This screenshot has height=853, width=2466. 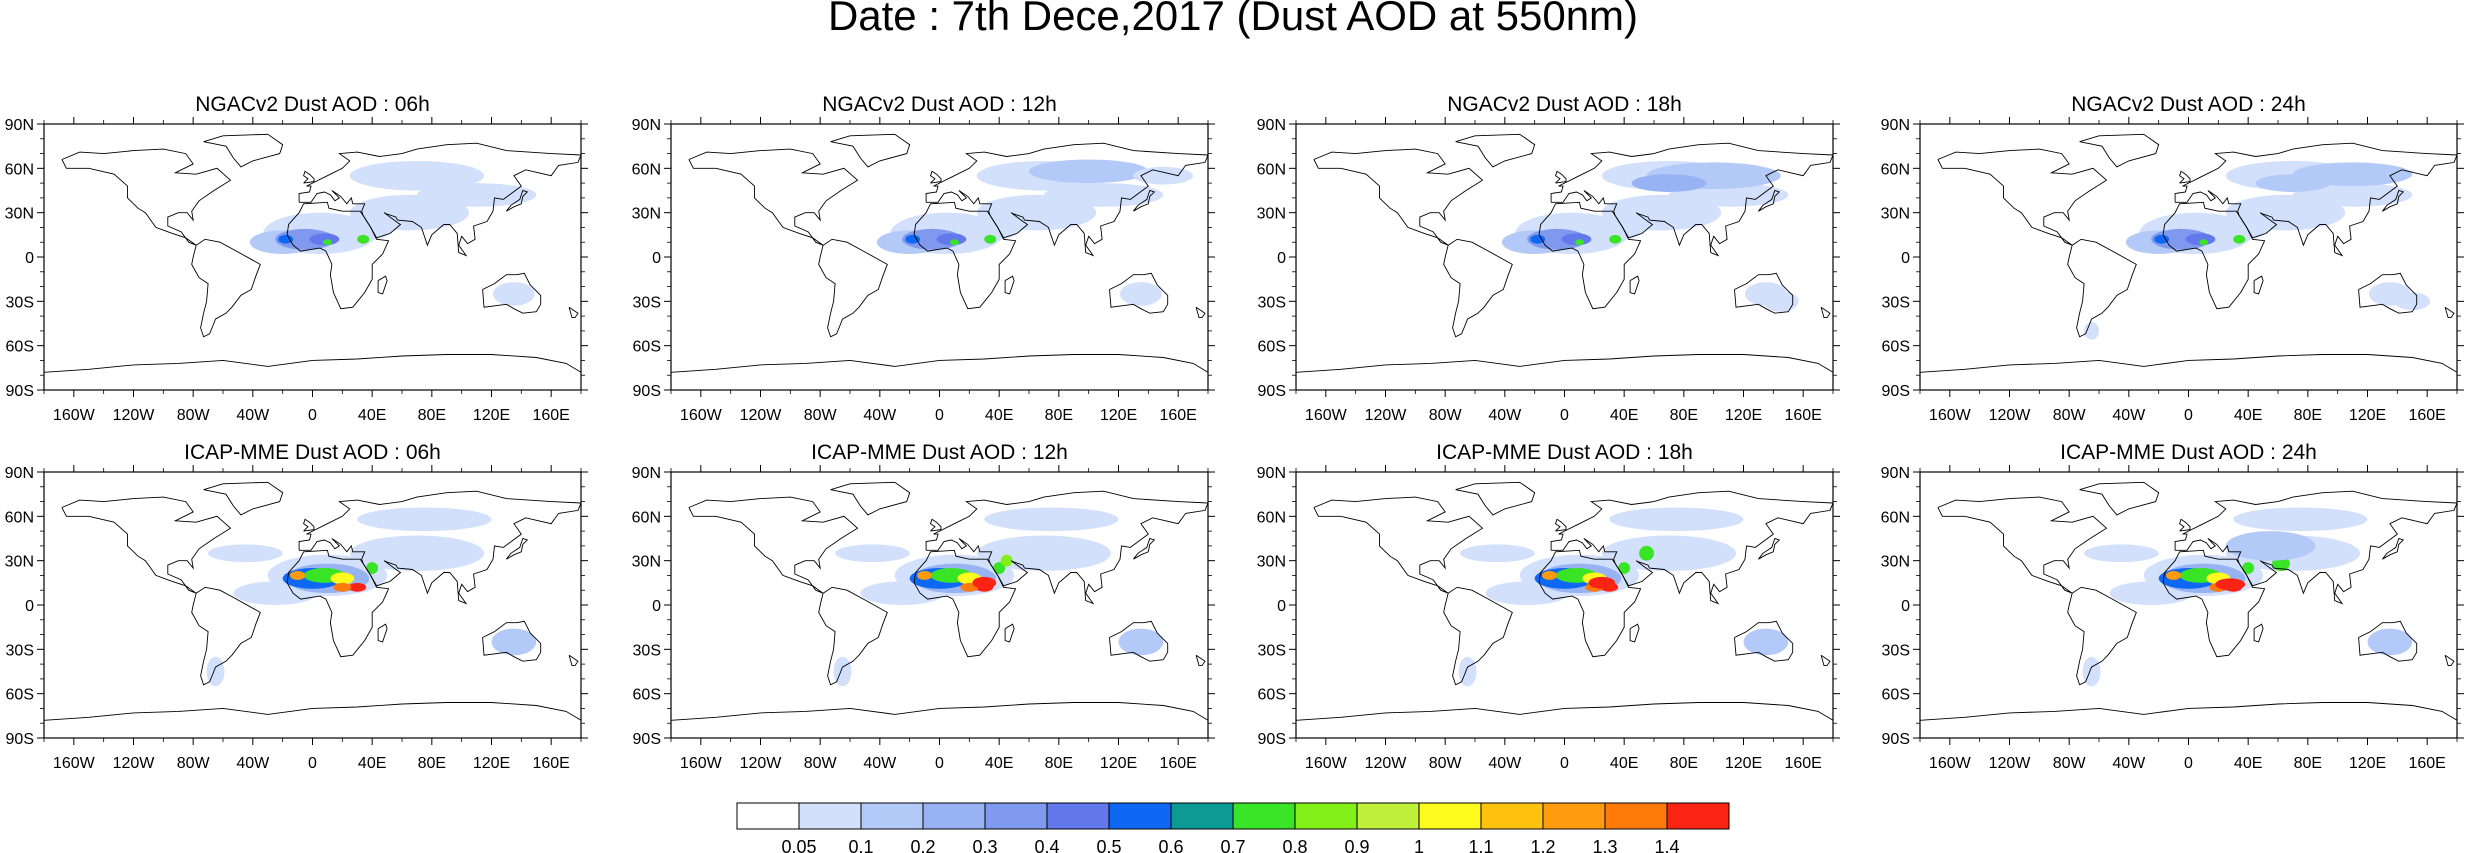 What do you see at coordinates (1604, 845) in the screenshot?
I see `colorbar-label: 1.3` at bounding box center [1604, 845].